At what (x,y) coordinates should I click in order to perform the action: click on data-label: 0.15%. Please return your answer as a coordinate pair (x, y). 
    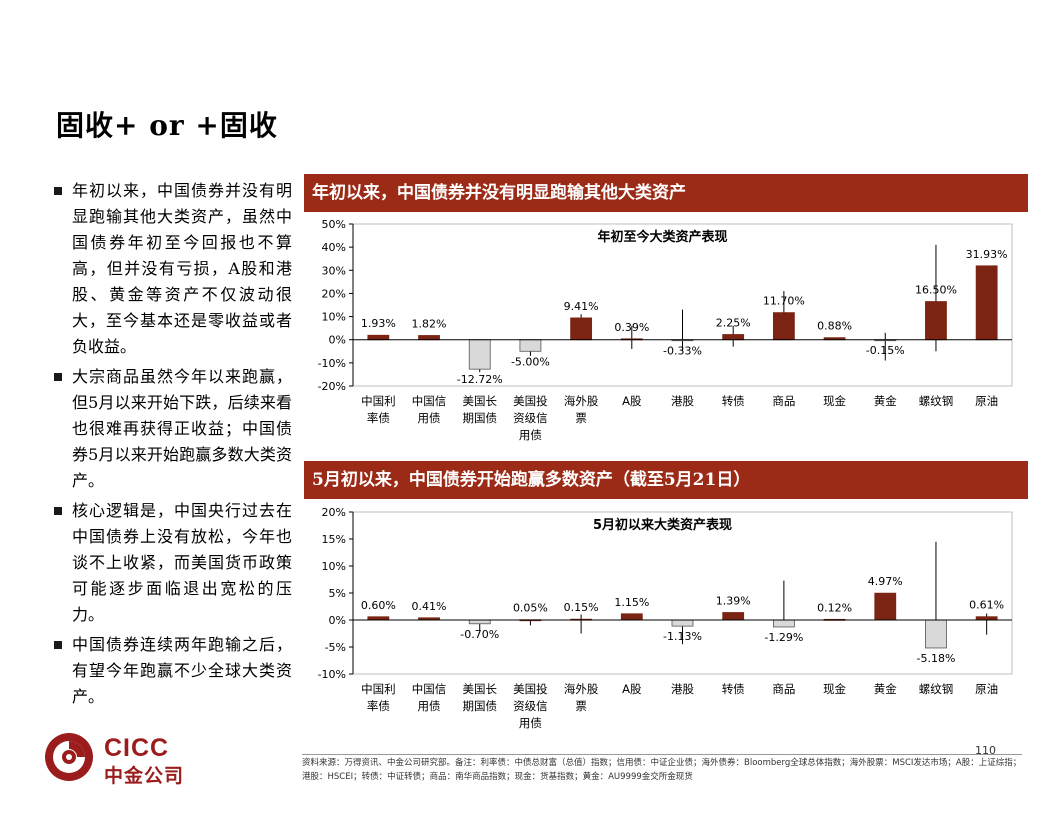
    Looking at the image, I should click on (581, 607).